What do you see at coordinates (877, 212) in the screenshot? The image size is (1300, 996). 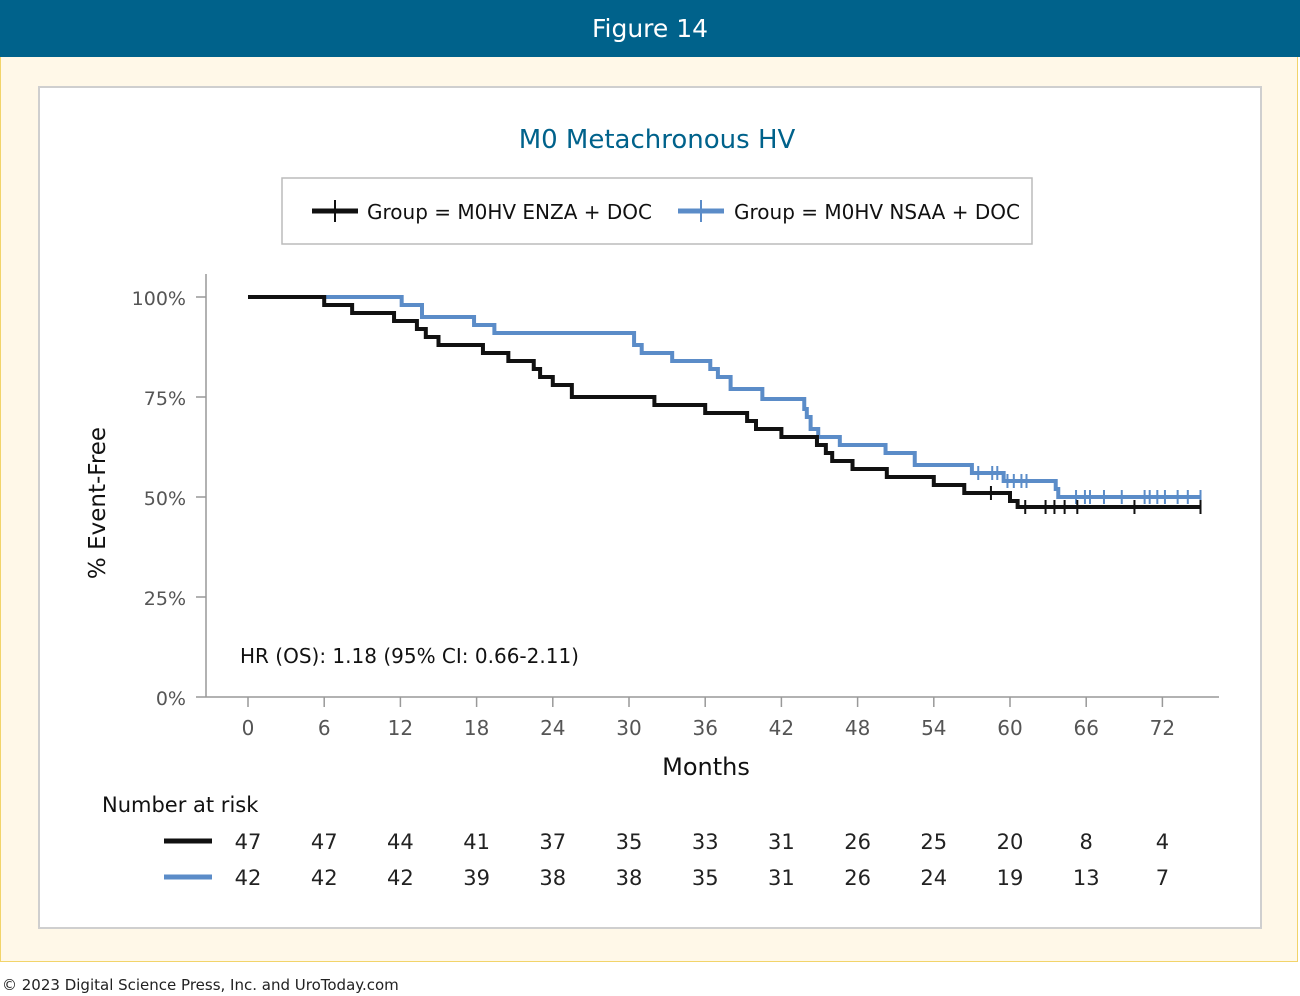 I see `legend-label-nsaa: Group = M0HV NSAA + DOC` at bounding box center [877, 212].